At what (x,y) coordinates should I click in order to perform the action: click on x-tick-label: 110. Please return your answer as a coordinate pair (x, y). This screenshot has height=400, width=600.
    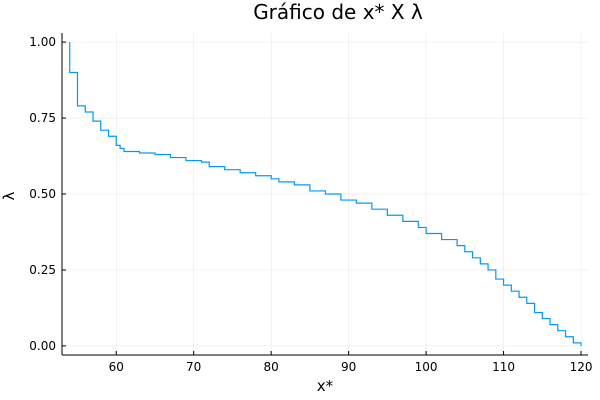
    Looking at the image, I should click on (503, 367).